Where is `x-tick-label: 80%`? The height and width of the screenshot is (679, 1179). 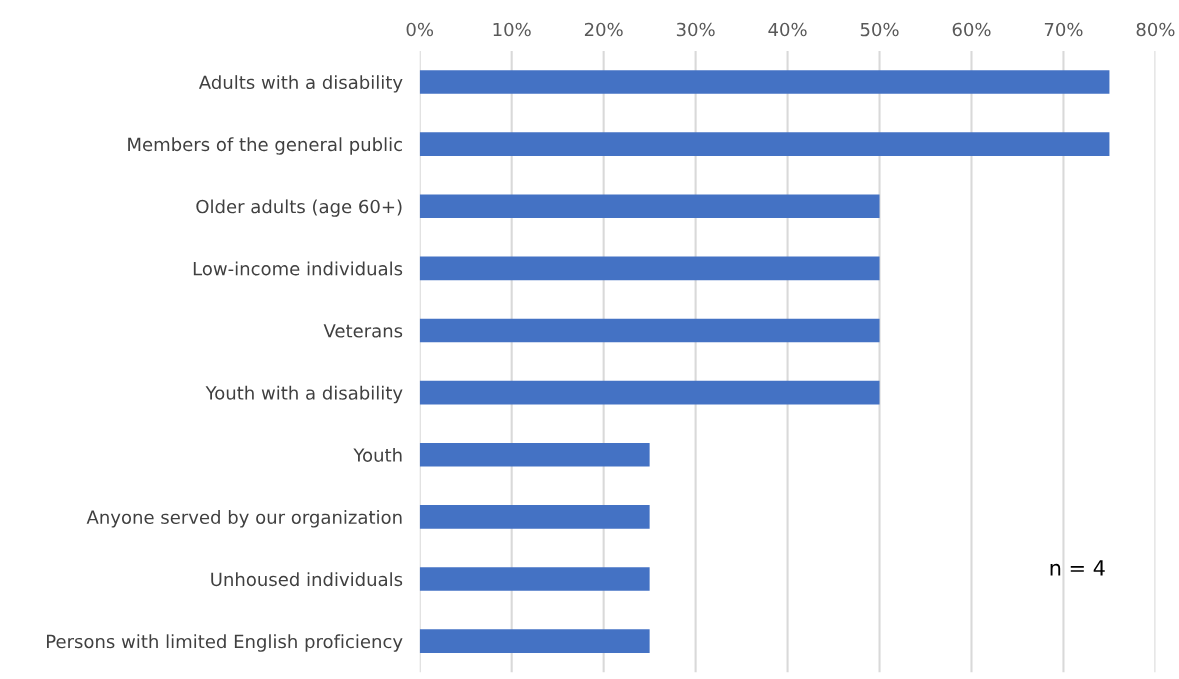 x-tick-label: 80% is located at coordinates (1155, 29).